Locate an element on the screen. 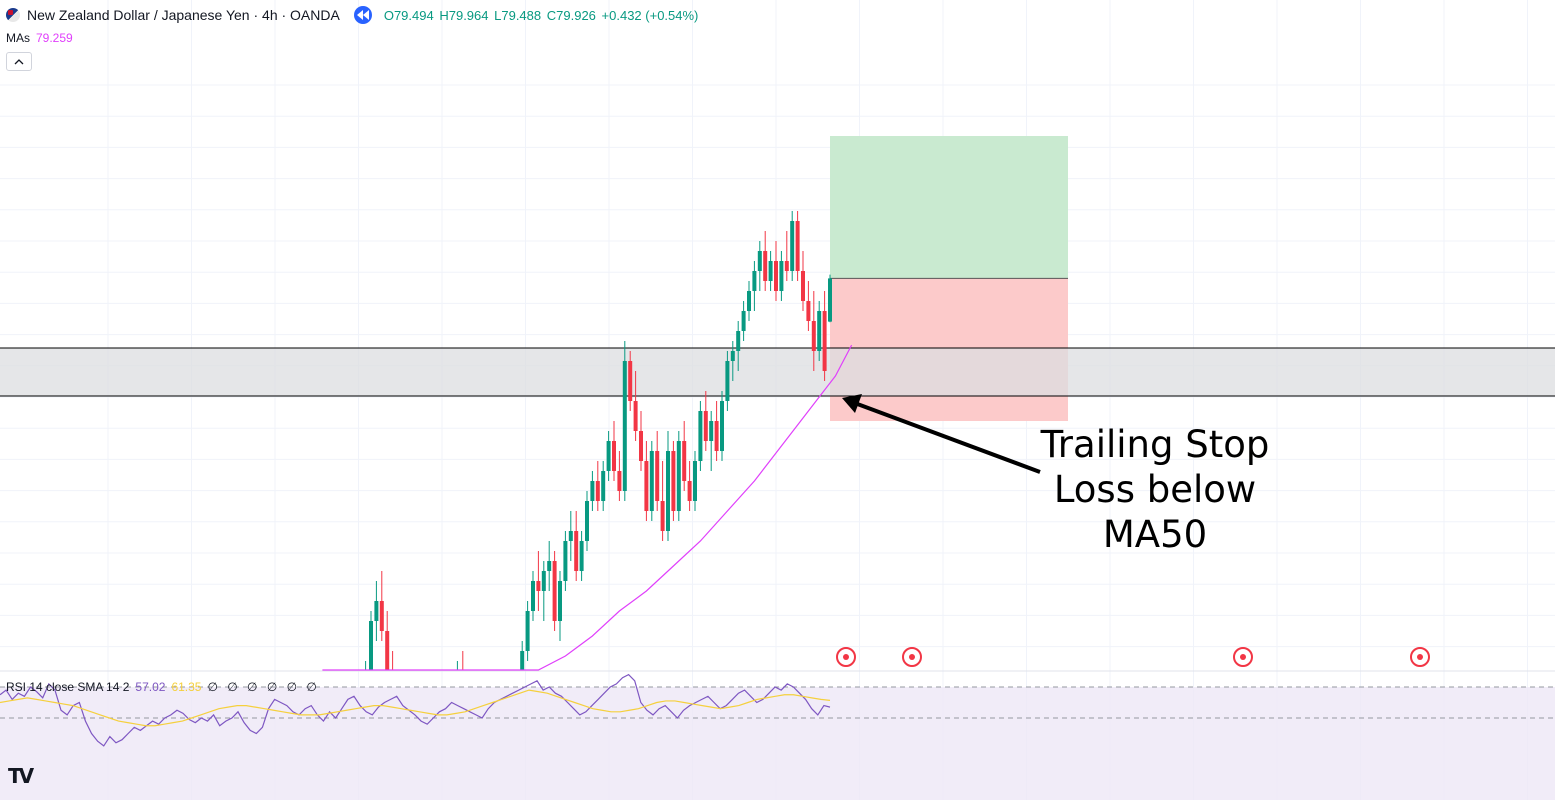 Image resolution: width=1555 pixels, height=800 pixels. open-value: O79.494 is located at coordinates (408, 15).